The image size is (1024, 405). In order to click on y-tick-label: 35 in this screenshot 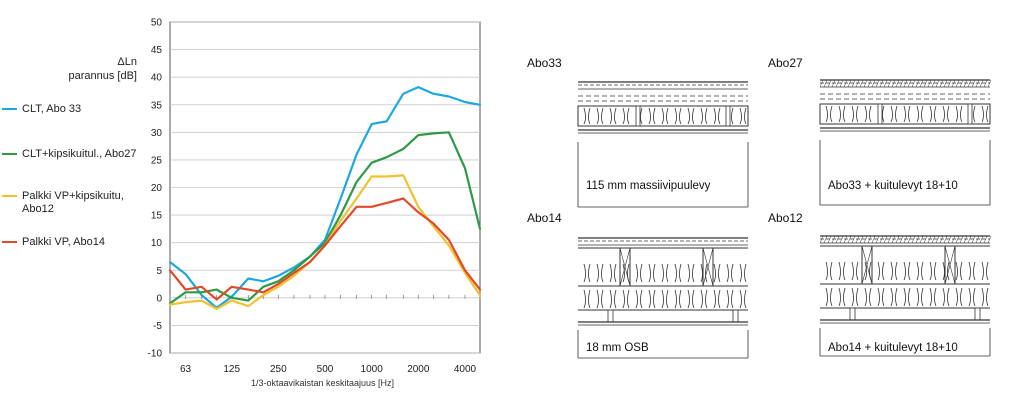, I will do `click(157, 105)`.